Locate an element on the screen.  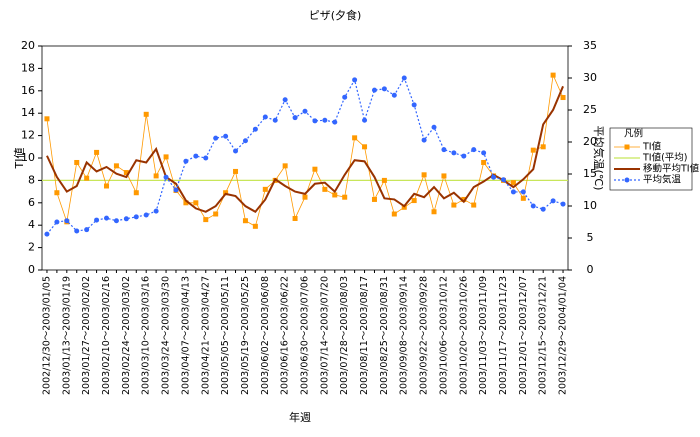
legend-label: 移動平均TI値 is located at coordinates (671, 169).